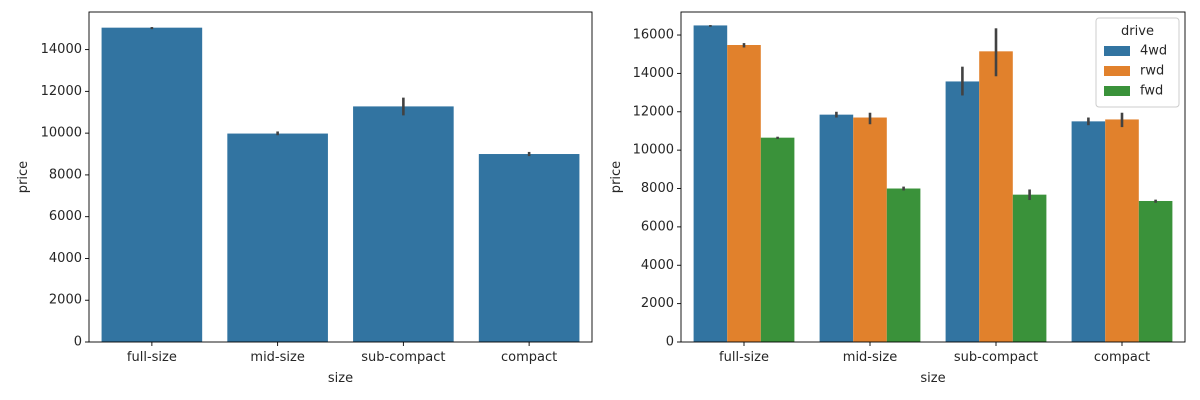 Image resolution: width=1200 pixels, height=400 pixels. I want to click on legend-label-rwd: rwd, so click(1152, 71).